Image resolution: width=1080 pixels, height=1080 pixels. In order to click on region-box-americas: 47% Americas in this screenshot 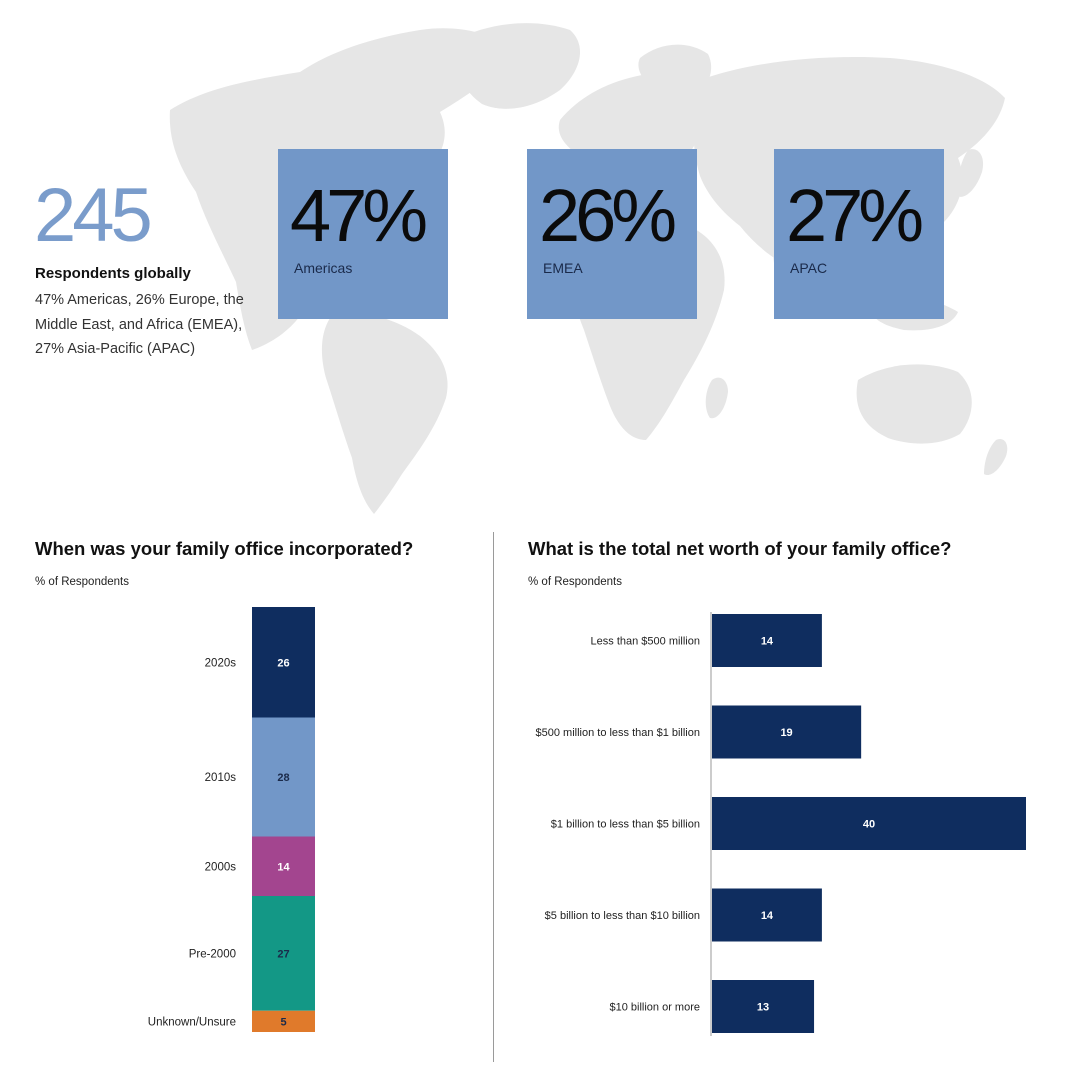, I will do `click(363, 234)`.